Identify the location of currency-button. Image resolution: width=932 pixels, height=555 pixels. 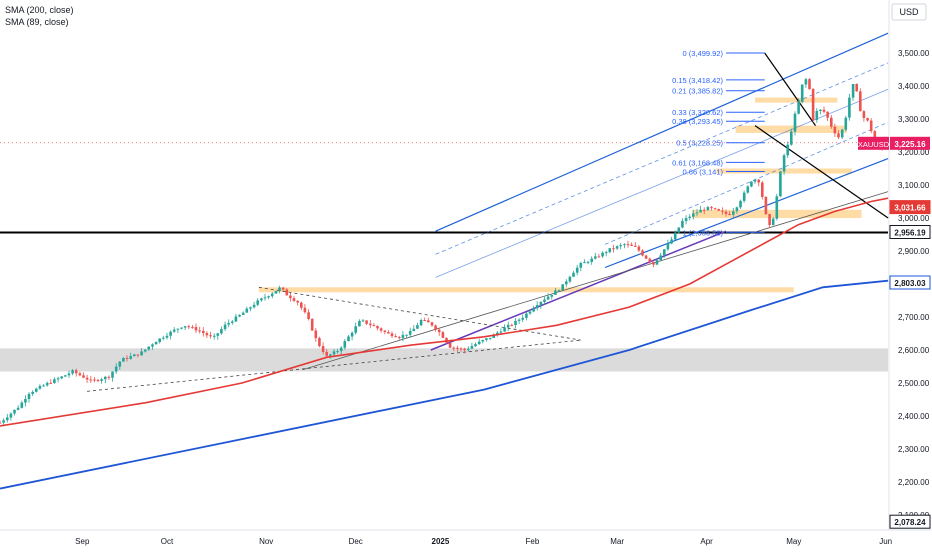
(909, 12).